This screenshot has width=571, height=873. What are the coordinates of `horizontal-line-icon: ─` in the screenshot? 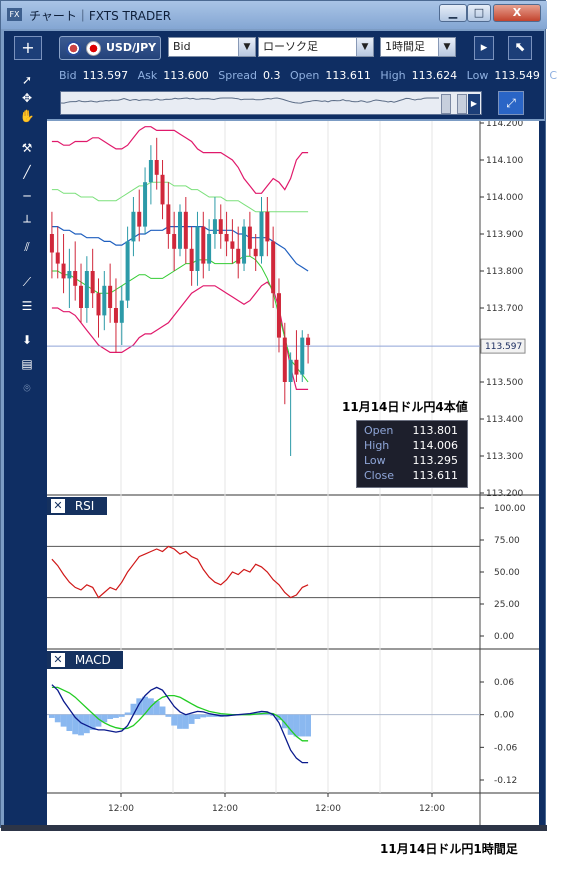 It's located at (27, 196).